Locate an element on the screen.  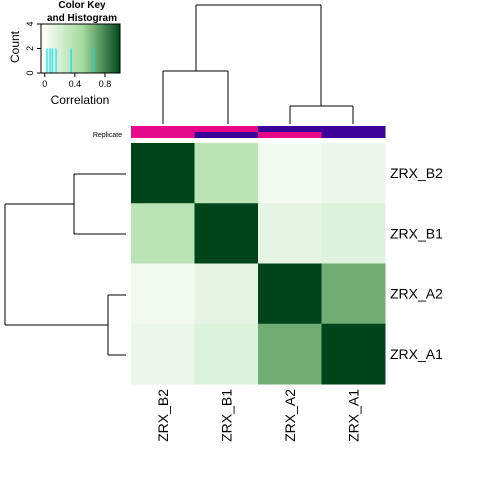
side-color-label: Replicate is located at coordinates (107, 135).